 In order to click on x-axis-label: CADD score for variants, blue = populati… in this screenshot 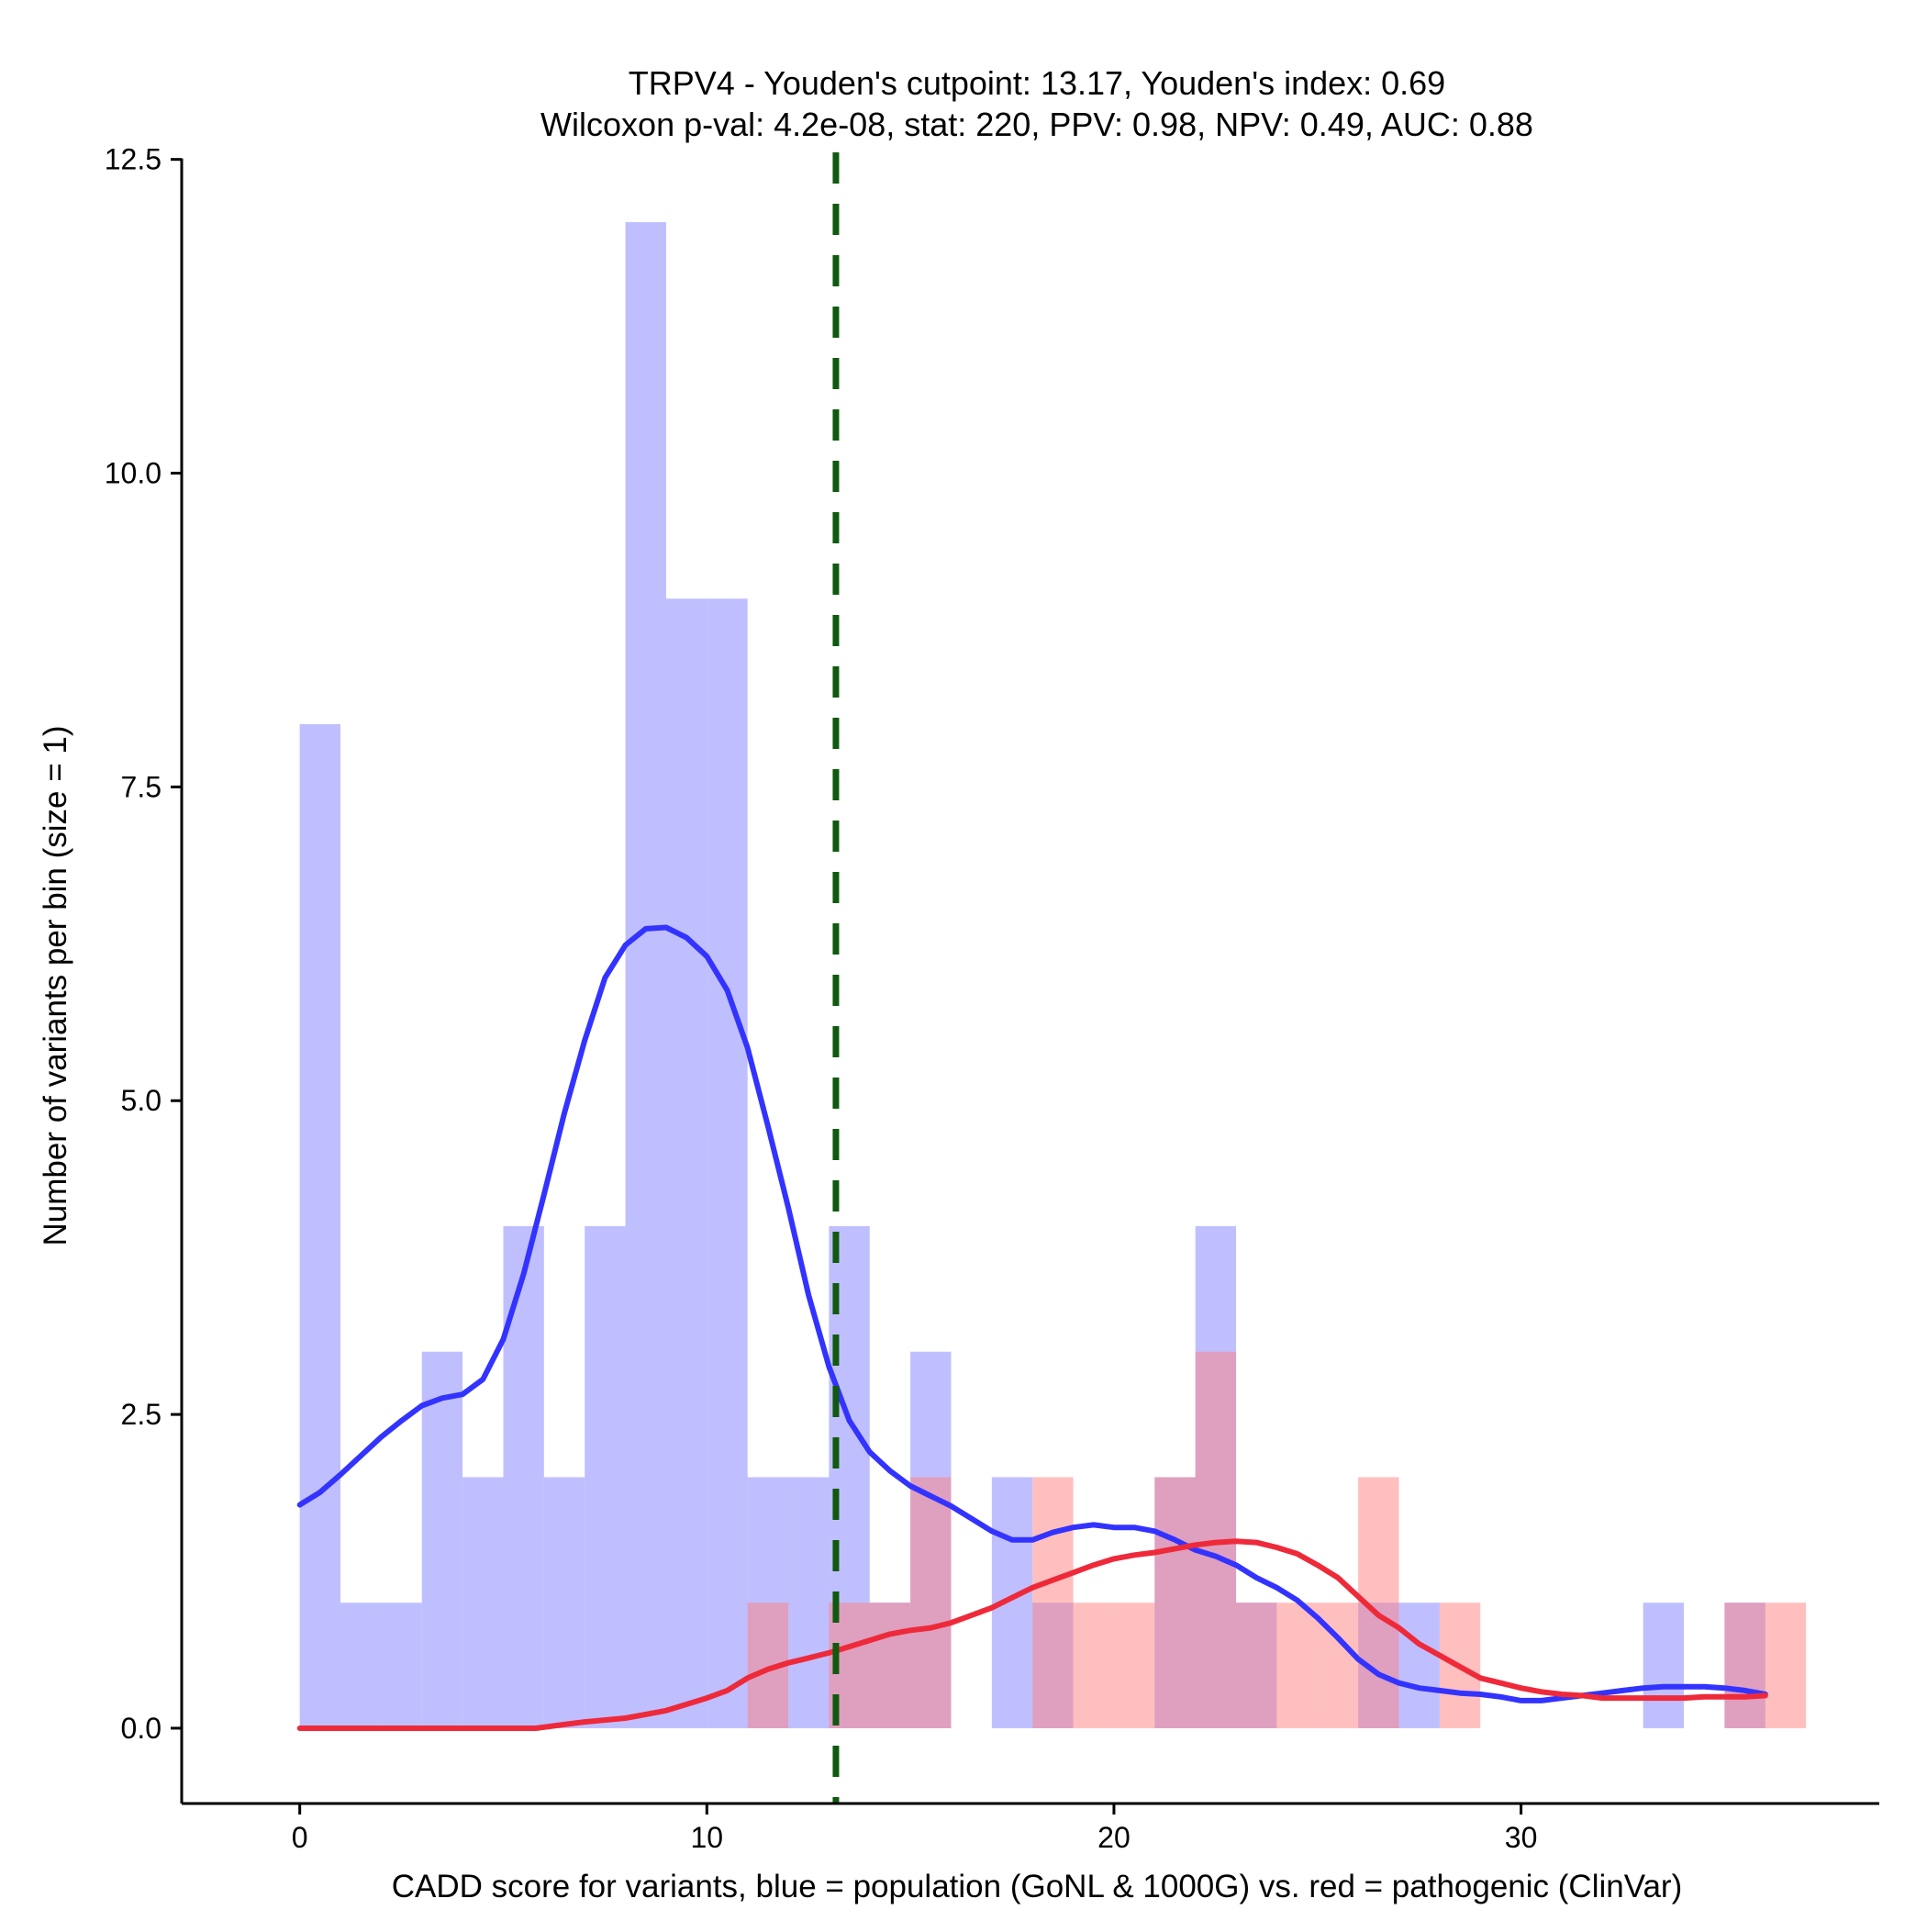, I will do `click(1037, 1887)`.